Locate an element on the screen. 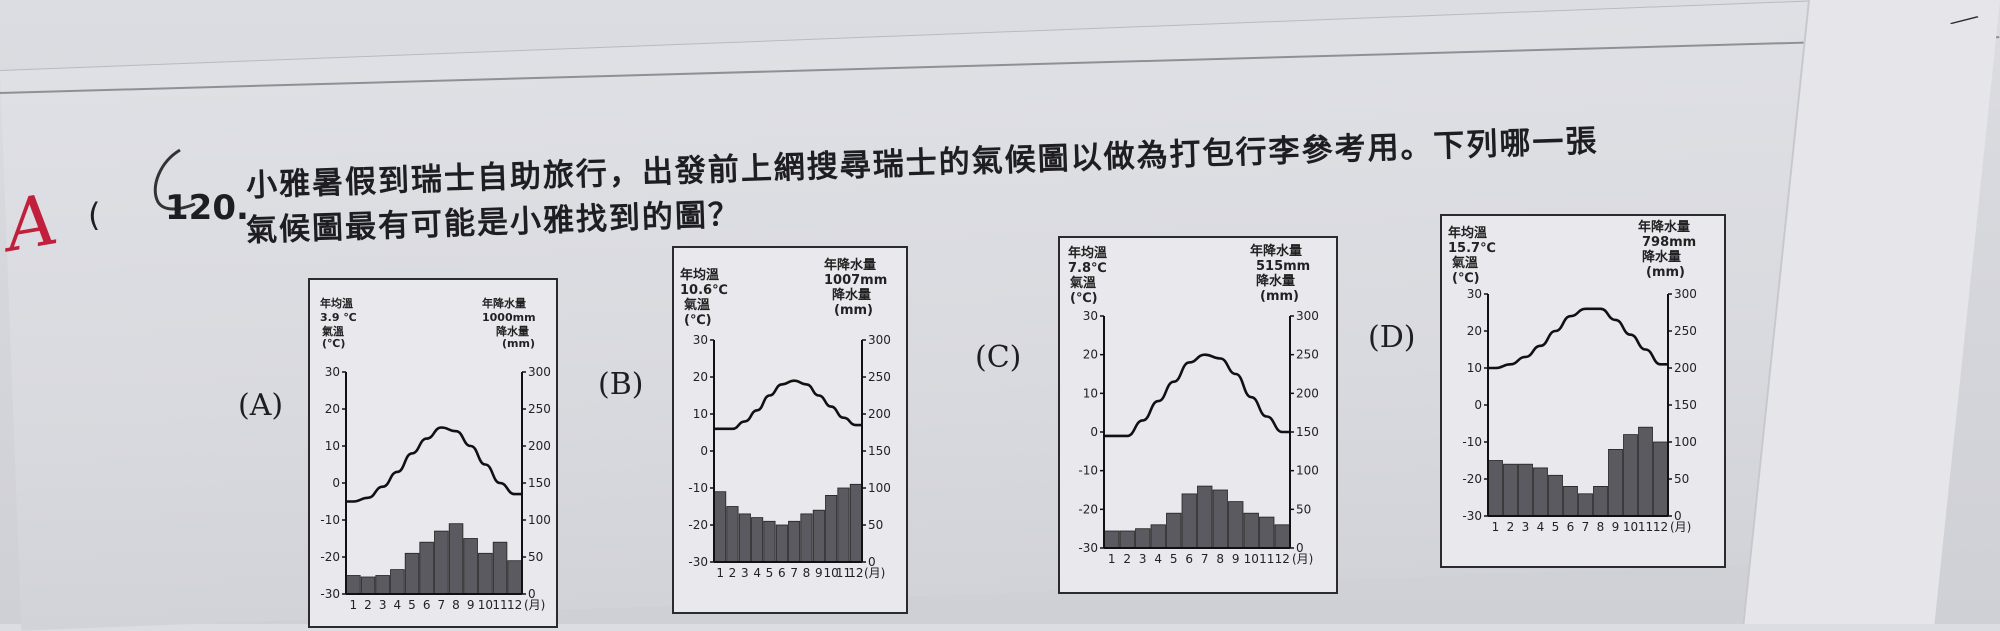  annual-rain-value: 1007mm is located at coordinates (856, 280).